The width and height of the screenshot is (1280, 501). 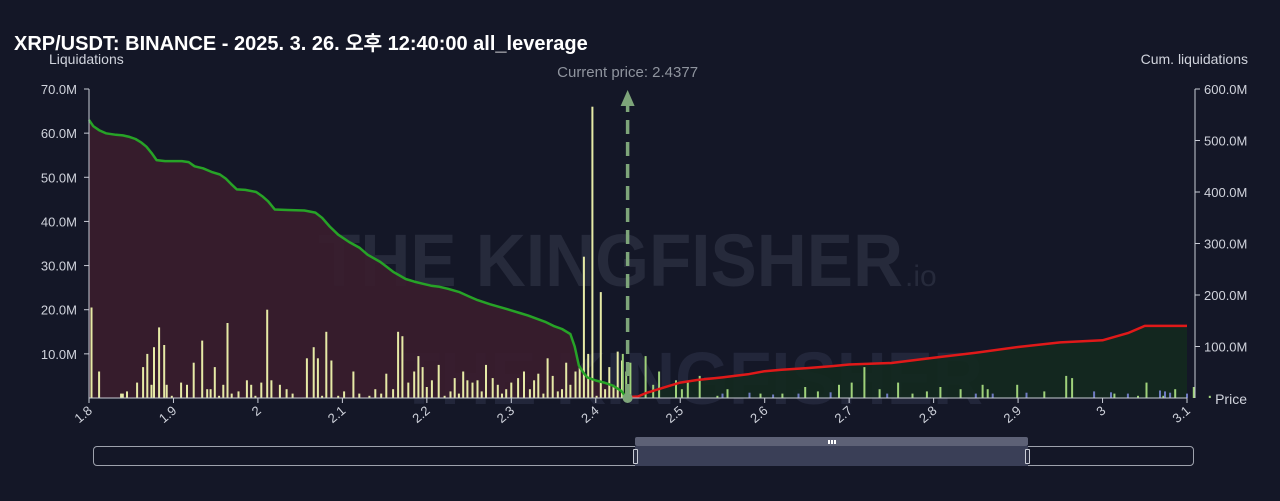 I want to click on left-axis-tick-label: 70.0M, so click(x=59, y=89).